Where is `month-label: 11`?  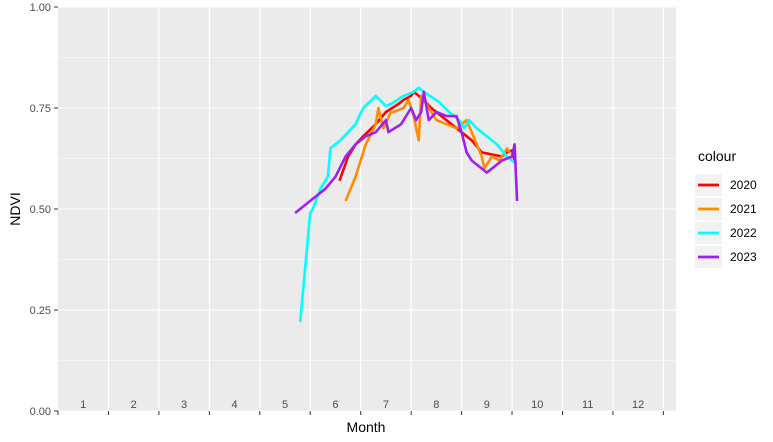
month-label: 11 is located at coordinates (587, 405).